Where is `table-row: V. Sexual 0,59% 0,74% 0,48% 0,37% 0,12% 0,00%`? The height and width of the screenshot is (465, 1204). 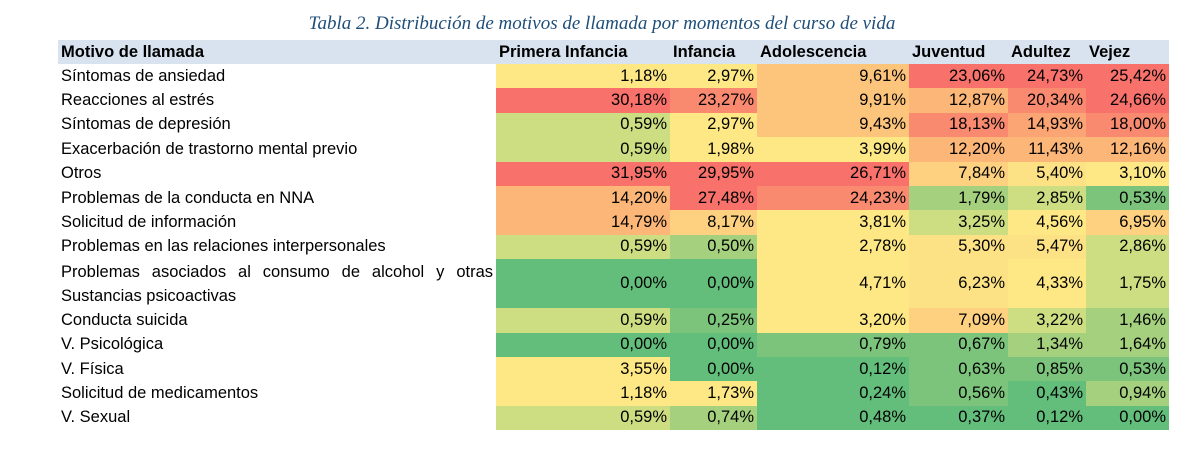
table-row: V. Sexual 0,59% 0,74% 0,48% 0,37% 0,12% 0,00% is located at coordinates (613, 418).